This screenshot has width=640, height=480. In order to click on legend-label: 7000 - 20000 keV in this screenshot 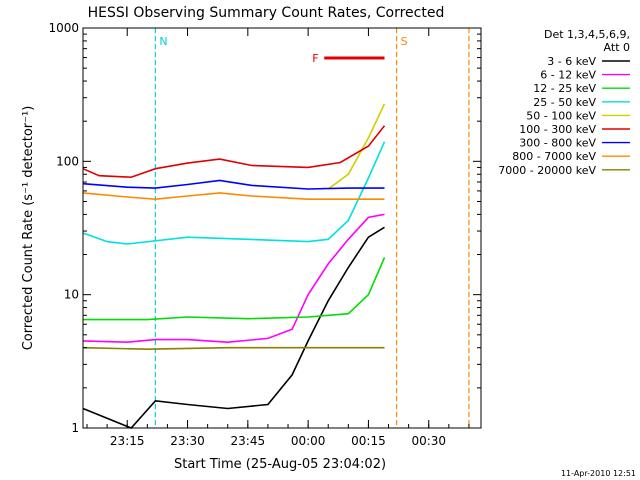, I will do `click(547, 170)`.